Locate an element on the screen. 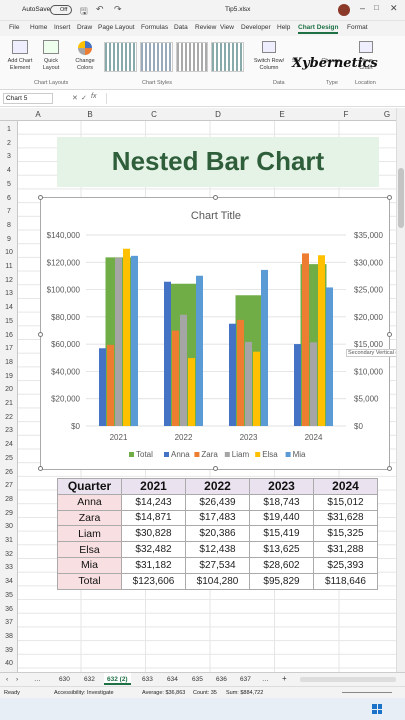 Image resolution: width=405 pixels, height=720 pixels. row-label: Anna is located at coordinates (89, 502).